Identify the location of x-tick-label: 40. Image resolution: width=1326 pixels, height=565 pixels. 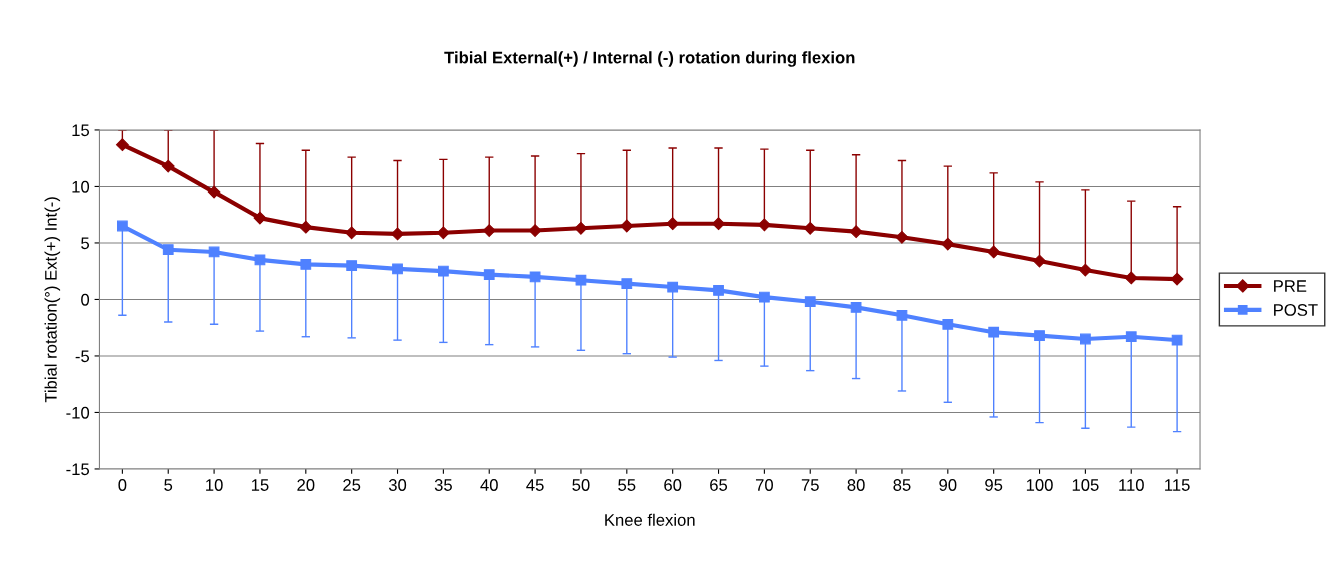
(489, 485).